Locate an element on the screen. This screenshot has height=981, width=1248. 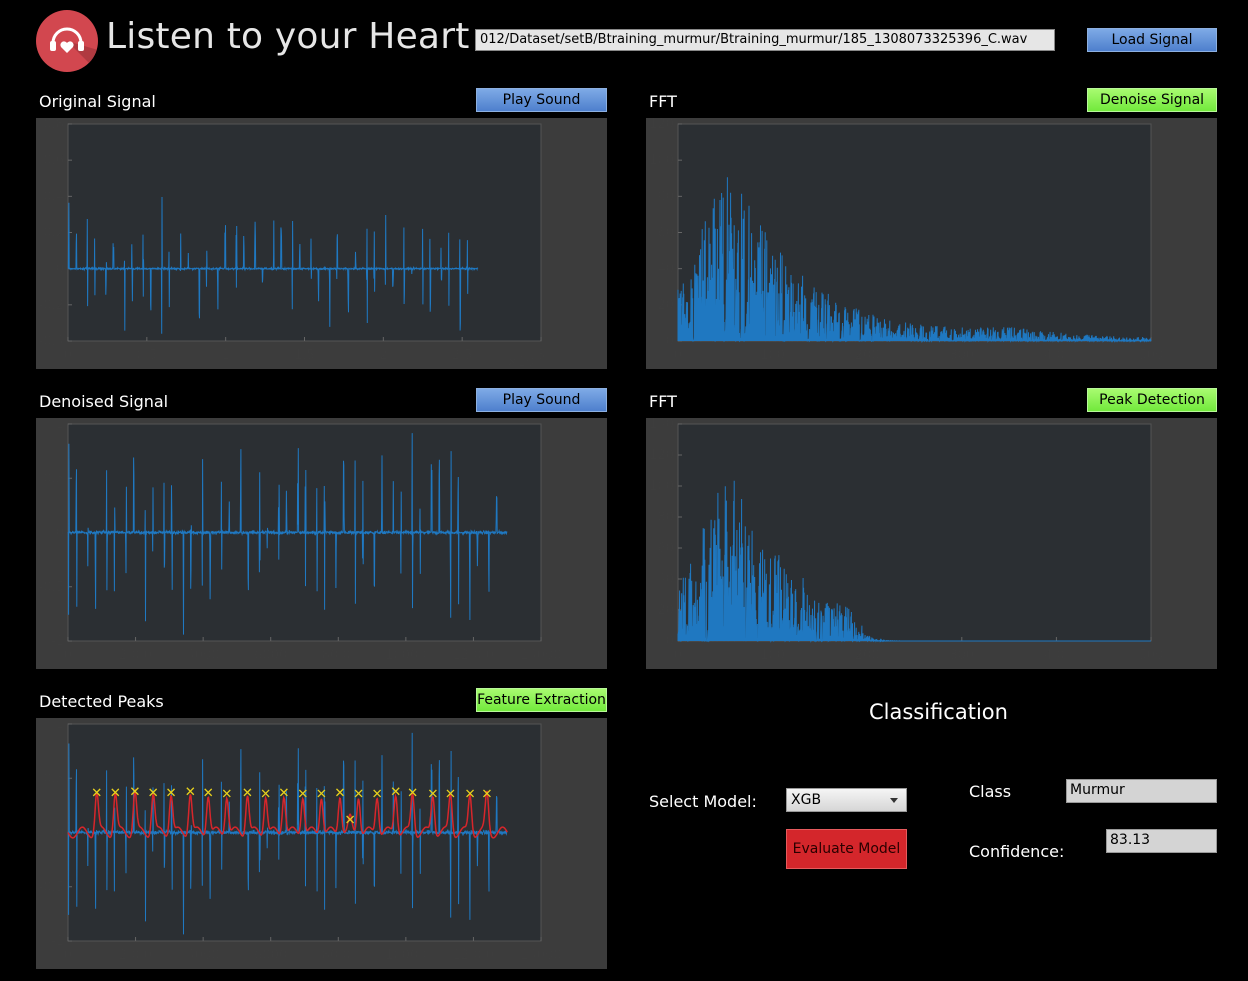
y-tick-label: 0.5 is located at coordinates (53, 778).